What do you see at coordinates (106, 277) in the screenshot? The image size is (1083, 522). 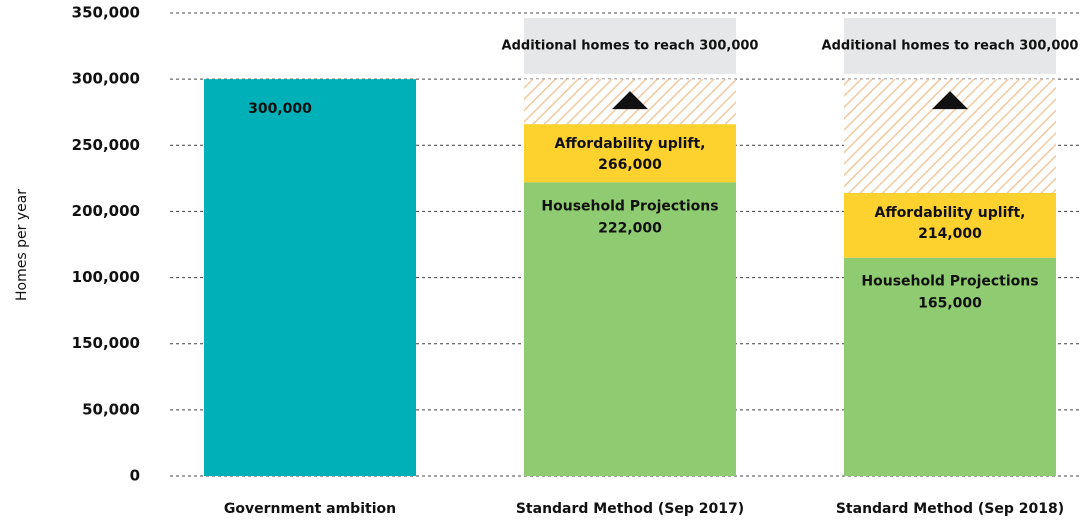 I see `y-tick-label: 100,000` at bounding box center [106, 277].